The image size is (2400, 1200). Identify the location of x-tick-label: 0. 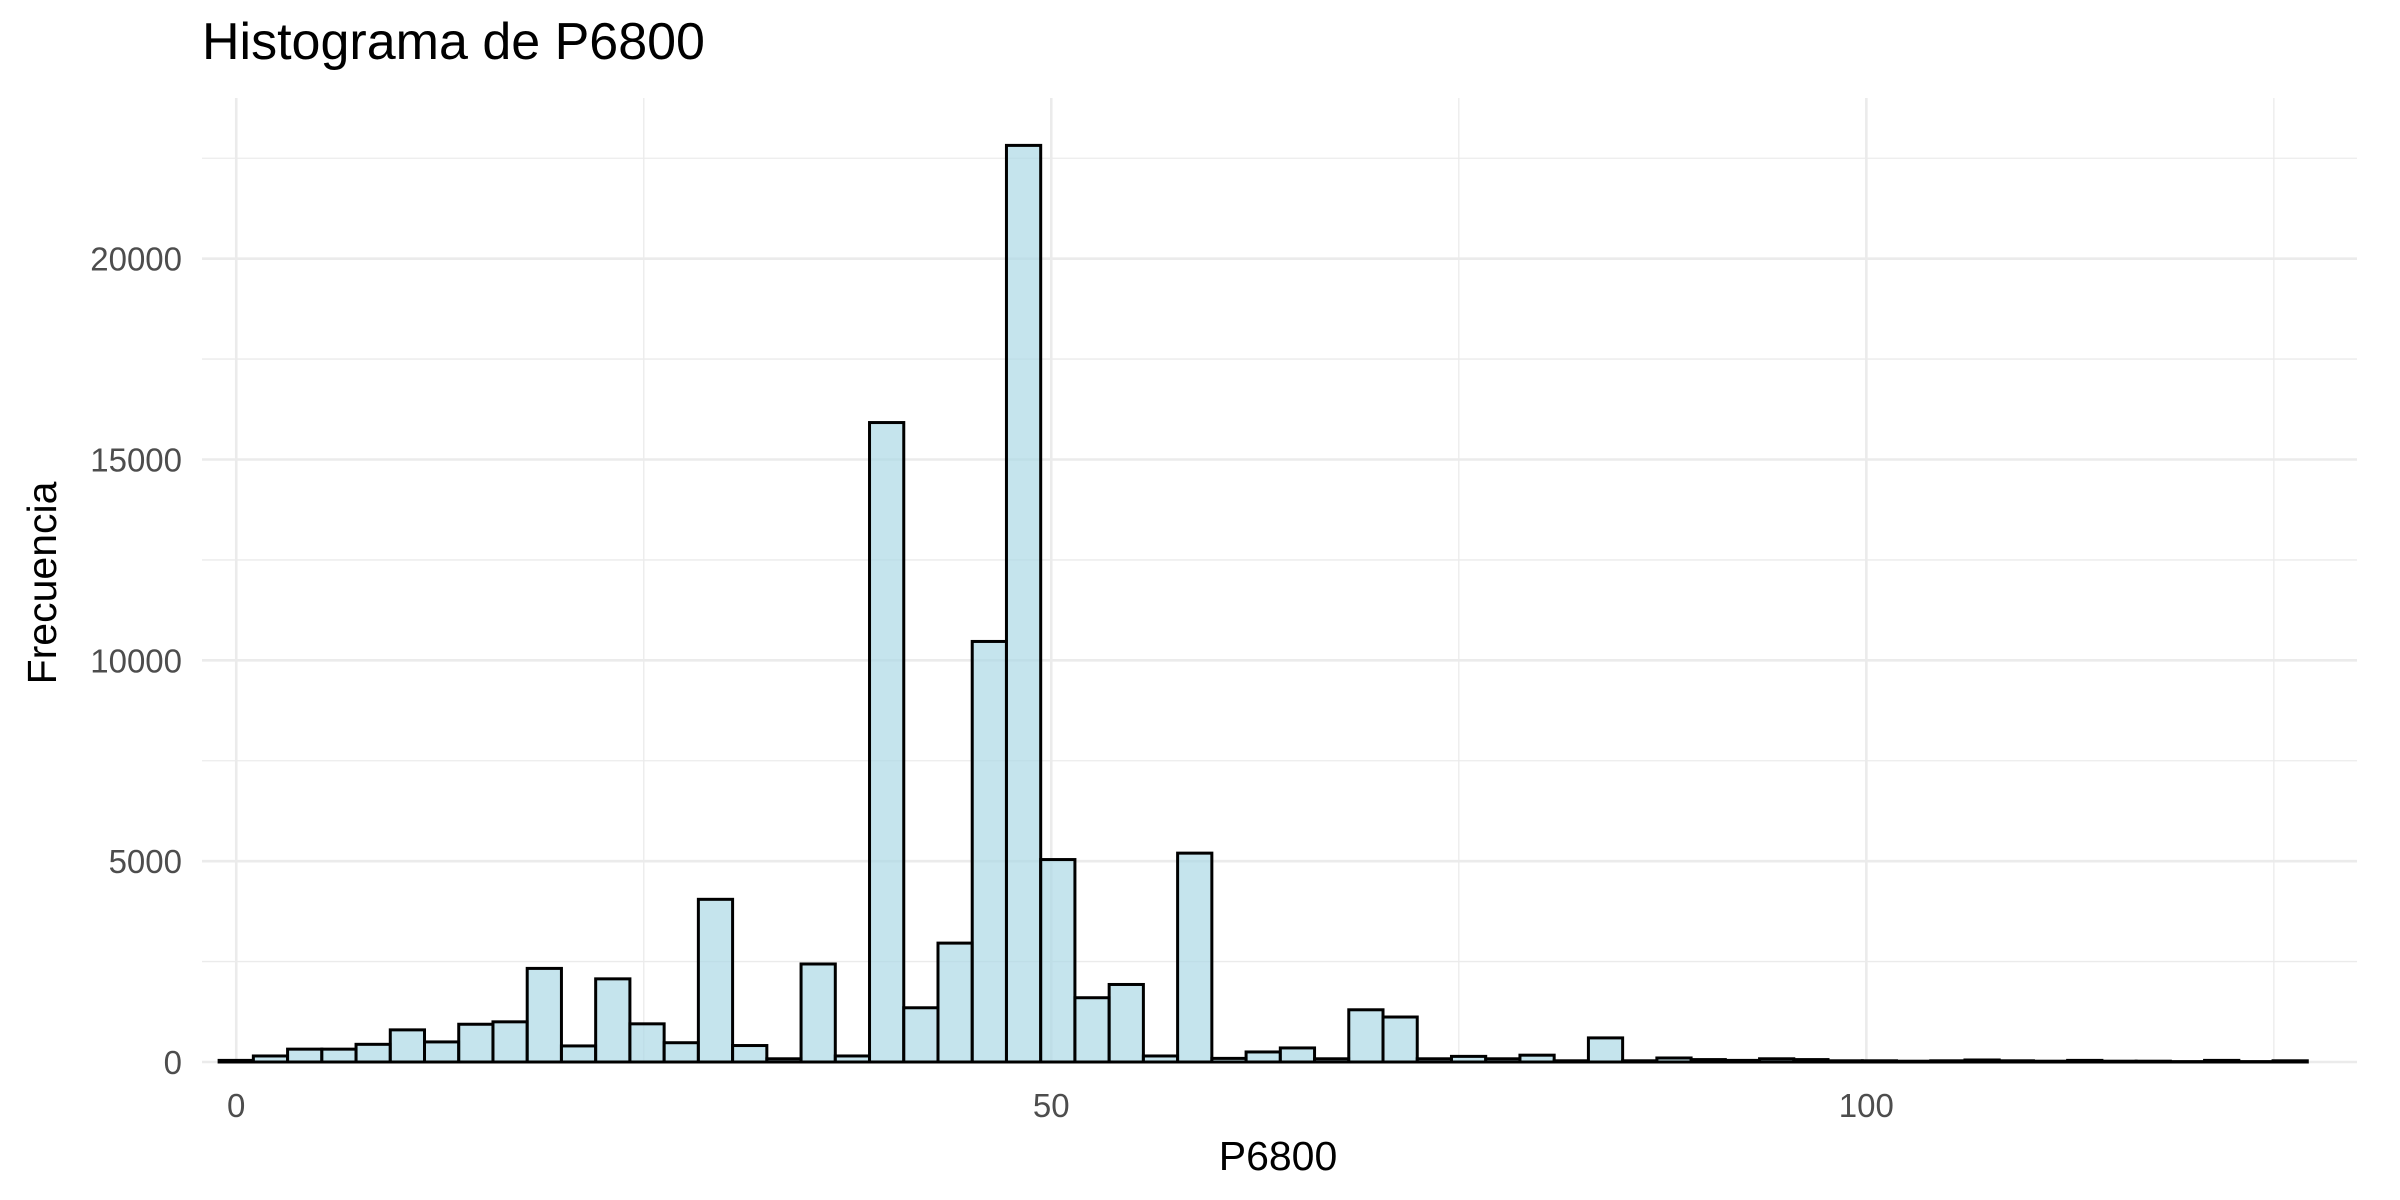
(236, 1105).